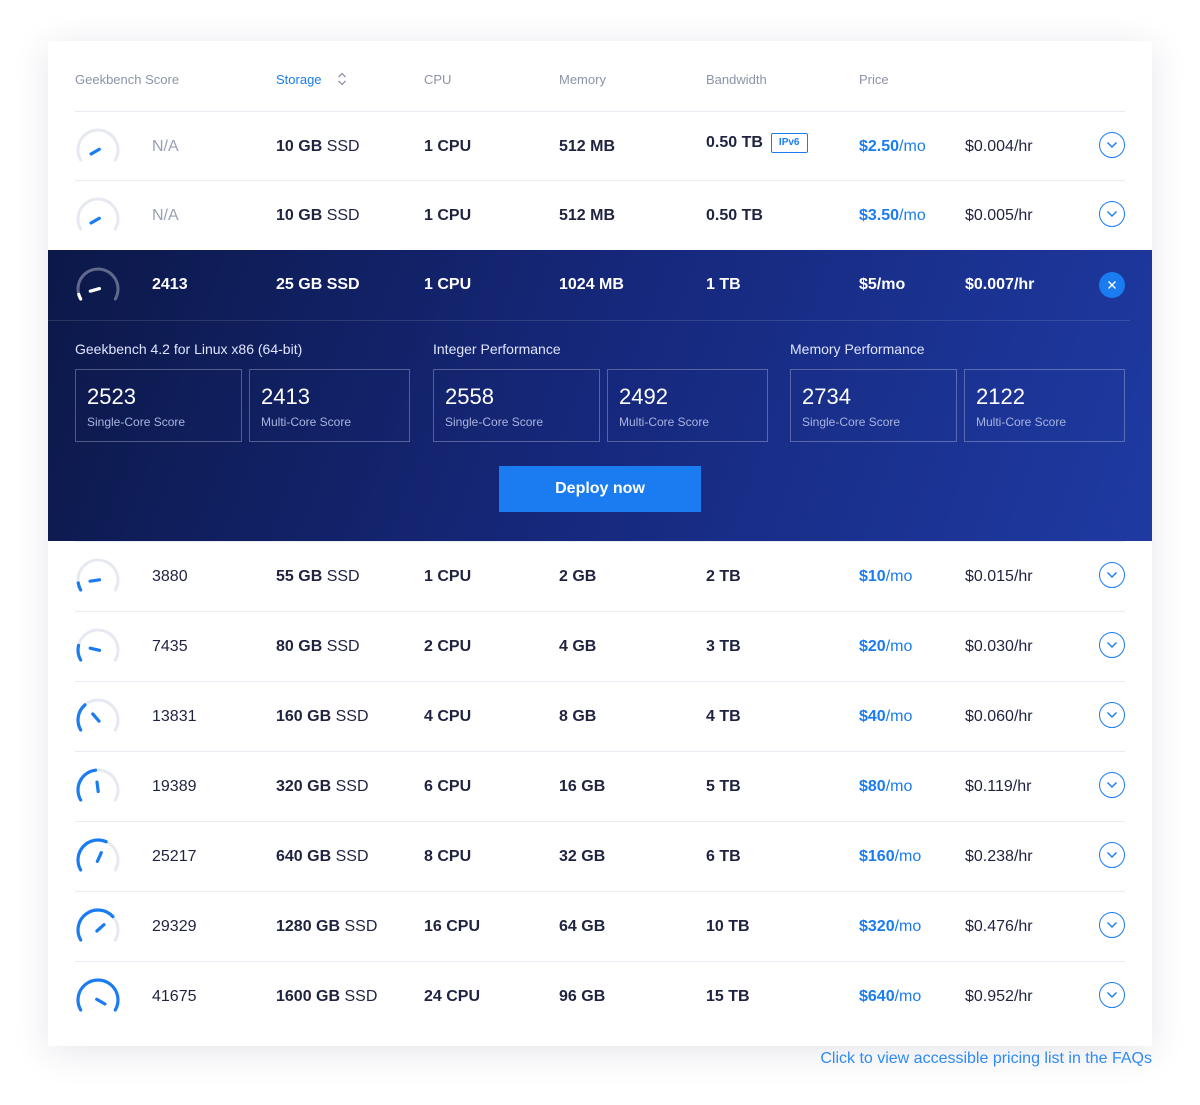 The width and height of the screenshot is (1200, 1105). Describe the element at coordinates (892, 146) in the screenshot. I see `monthly-price: $2.50/mo` at that location.